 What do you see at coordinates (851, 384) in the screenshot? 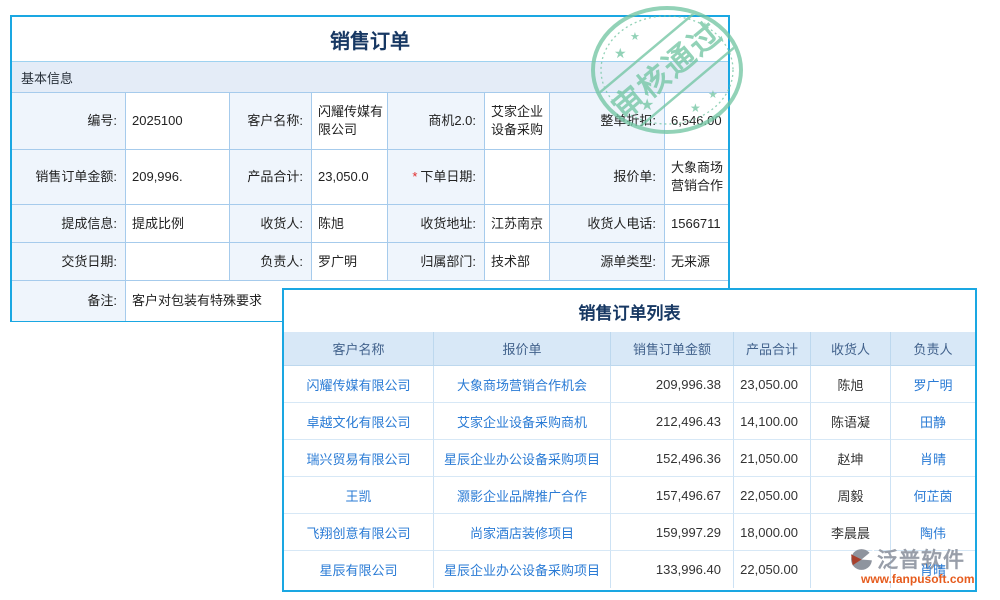
I see `cell-receiver: 陈旭` at bounding box center [851, 384].